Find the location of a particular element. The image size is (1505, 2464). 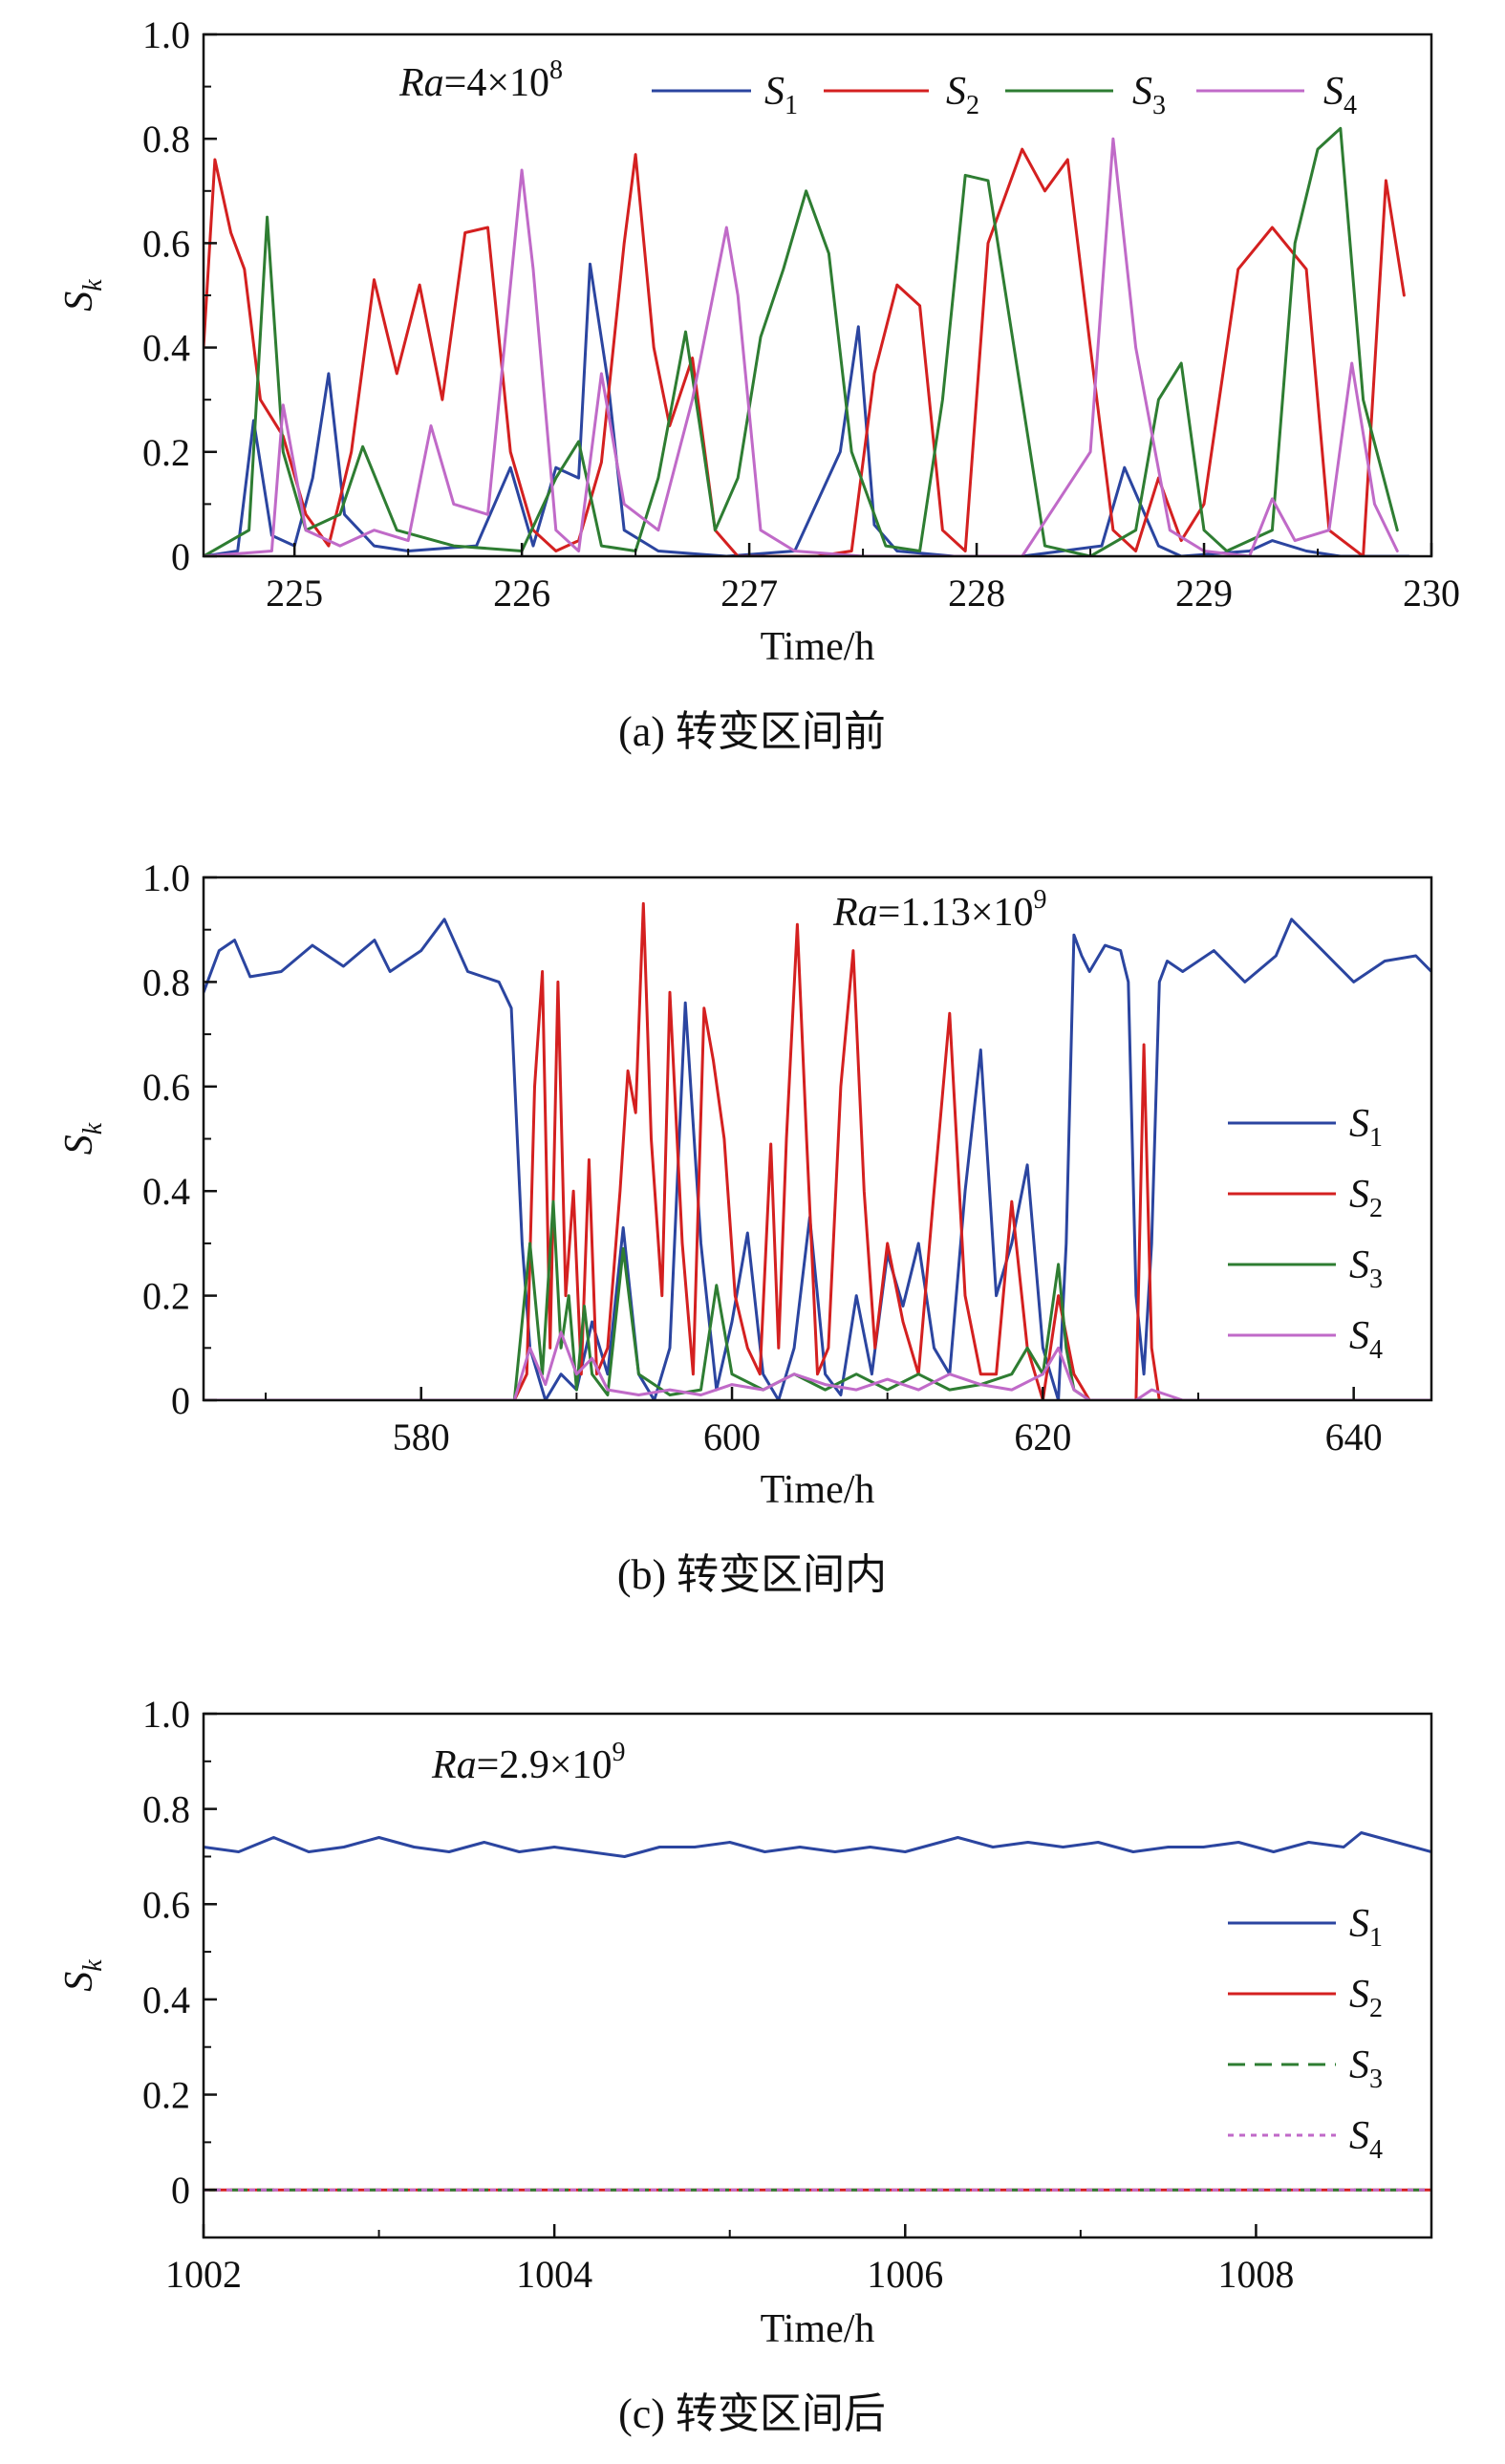

legend-label-sub: 1 is located at coordinates (1376, 1138).